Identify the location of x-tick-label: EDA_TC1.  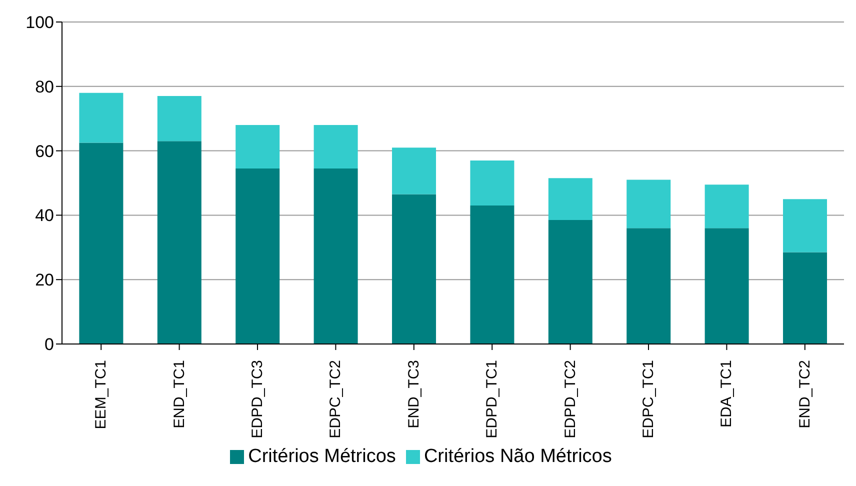
(727, 394).